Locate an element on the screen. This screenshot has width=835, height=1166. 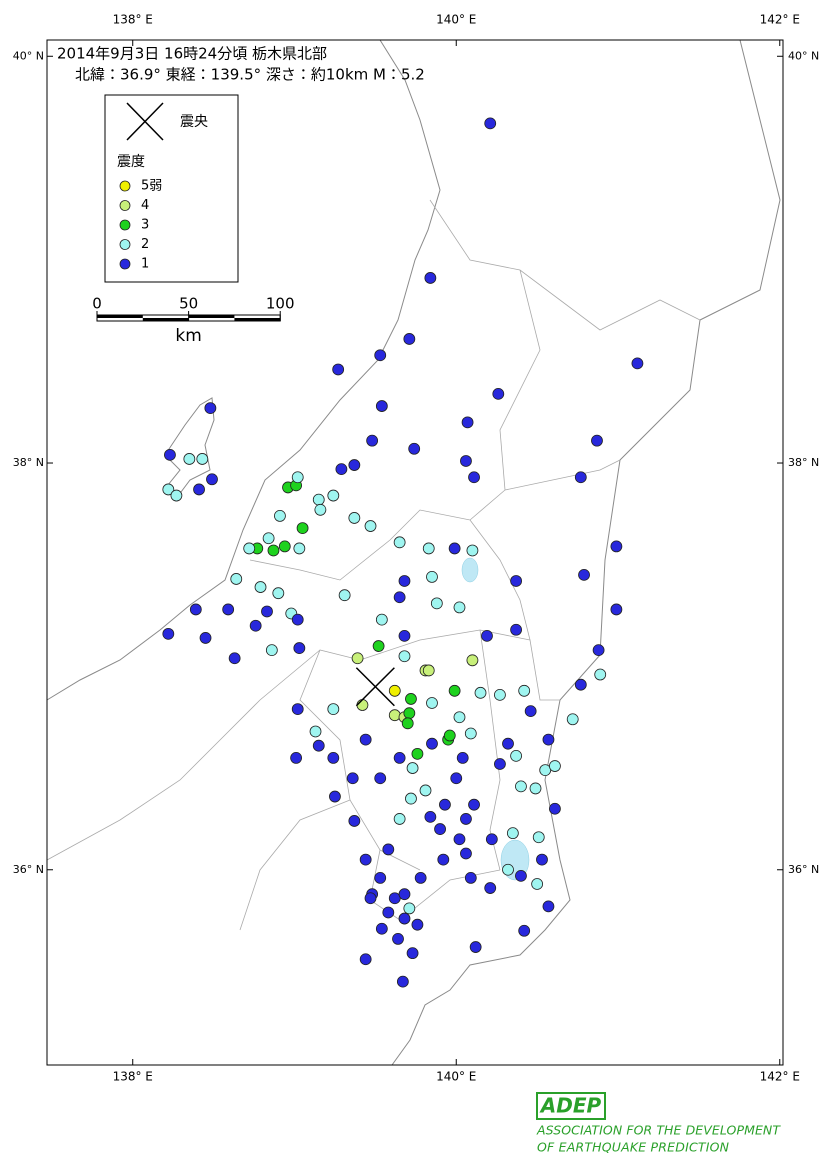
legend-epicenter: 震央 is located at coordinates (194, 122).